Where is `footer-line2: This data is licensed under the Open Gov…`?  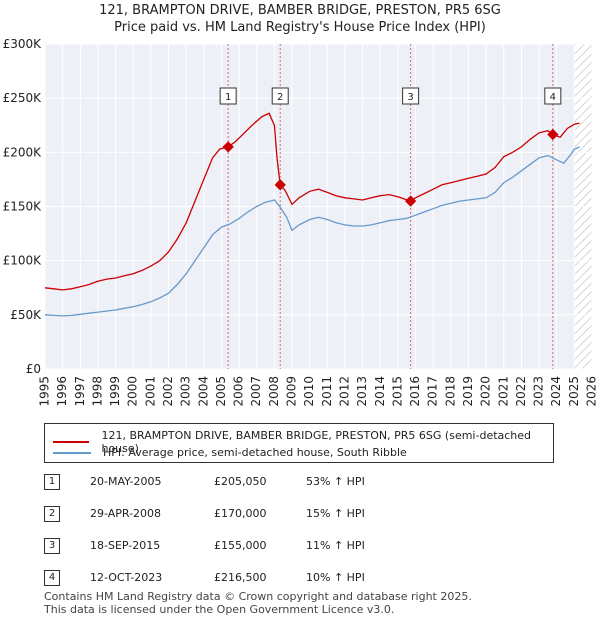 footer-line2: This data is licensed under the Open Gov… is located at coordinates (219, 609).